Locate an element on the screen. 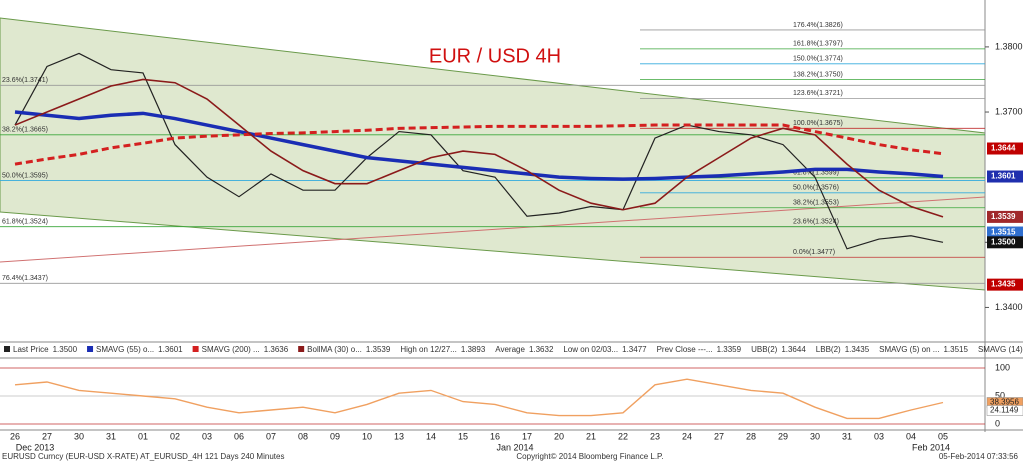  fib-label: 50.0%(1.3576) is located at coordinates (816, 188).